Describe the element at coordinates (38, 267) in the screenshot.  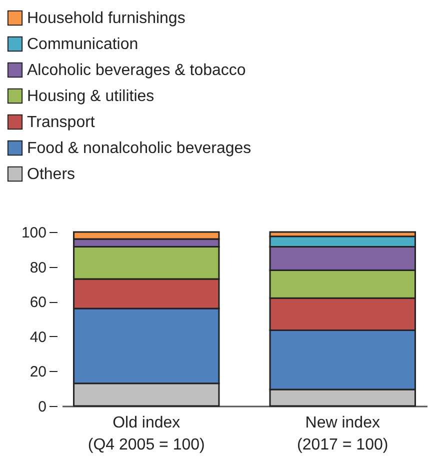
I see `y-tick-label: 80` at that location.